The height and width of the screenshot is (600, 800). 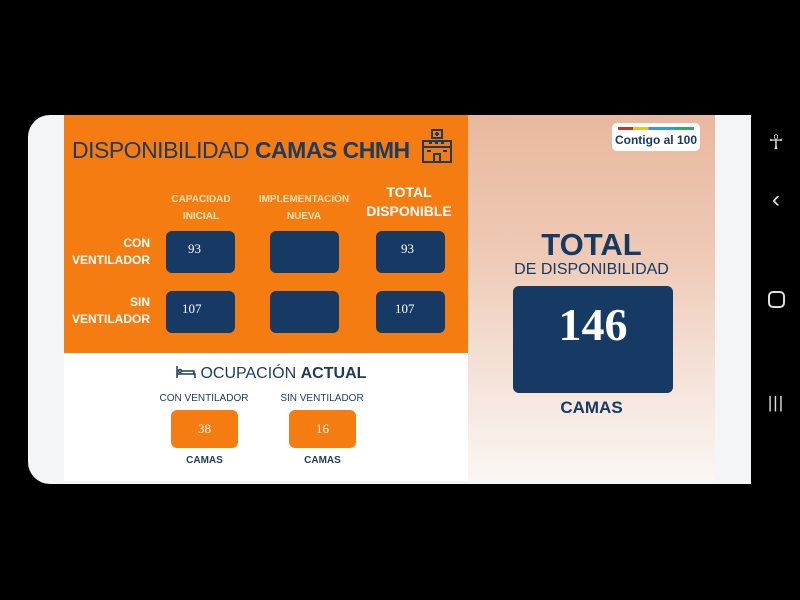 What do you see at coordinates (201, 208) in the screenshot?
I see `column-header-capacidad: CAPACIDAD INICIAL` at bounding box center [201, 208].